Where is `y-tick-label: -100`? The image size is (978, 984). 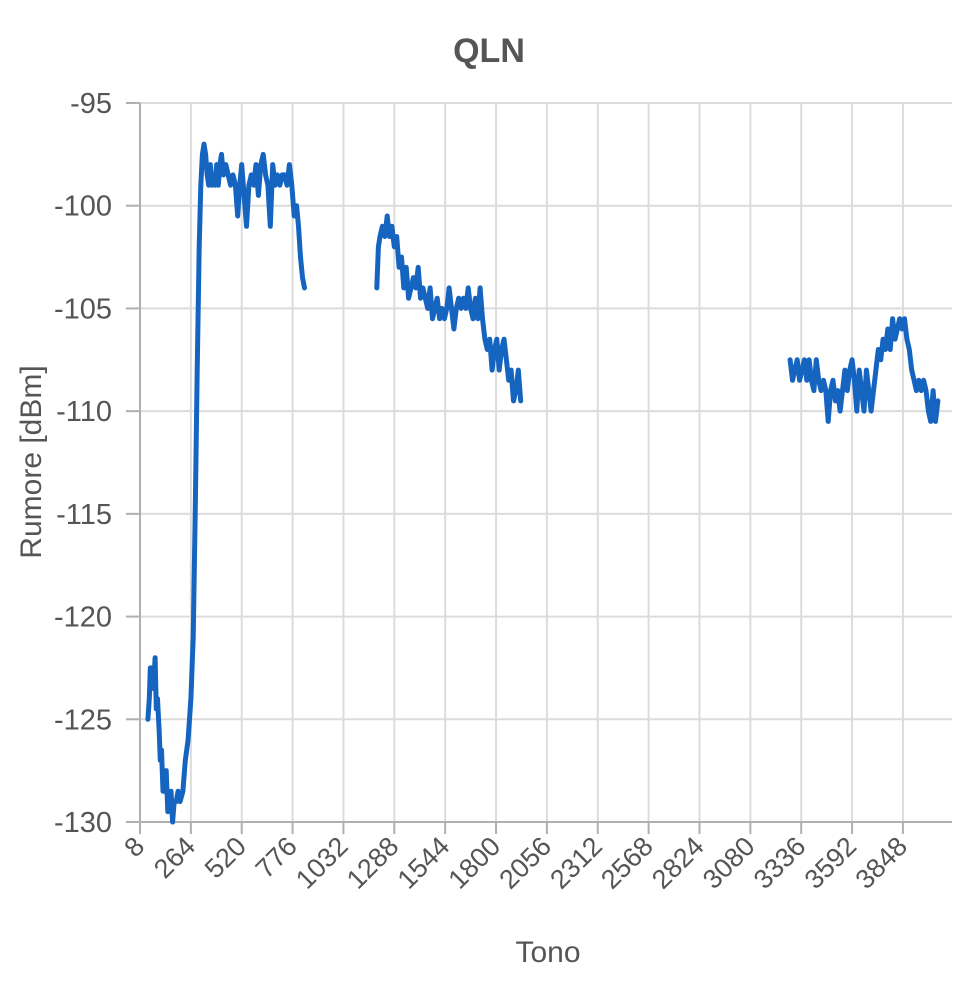
y-tick-label: -100 is located at coordinates (83, 207).